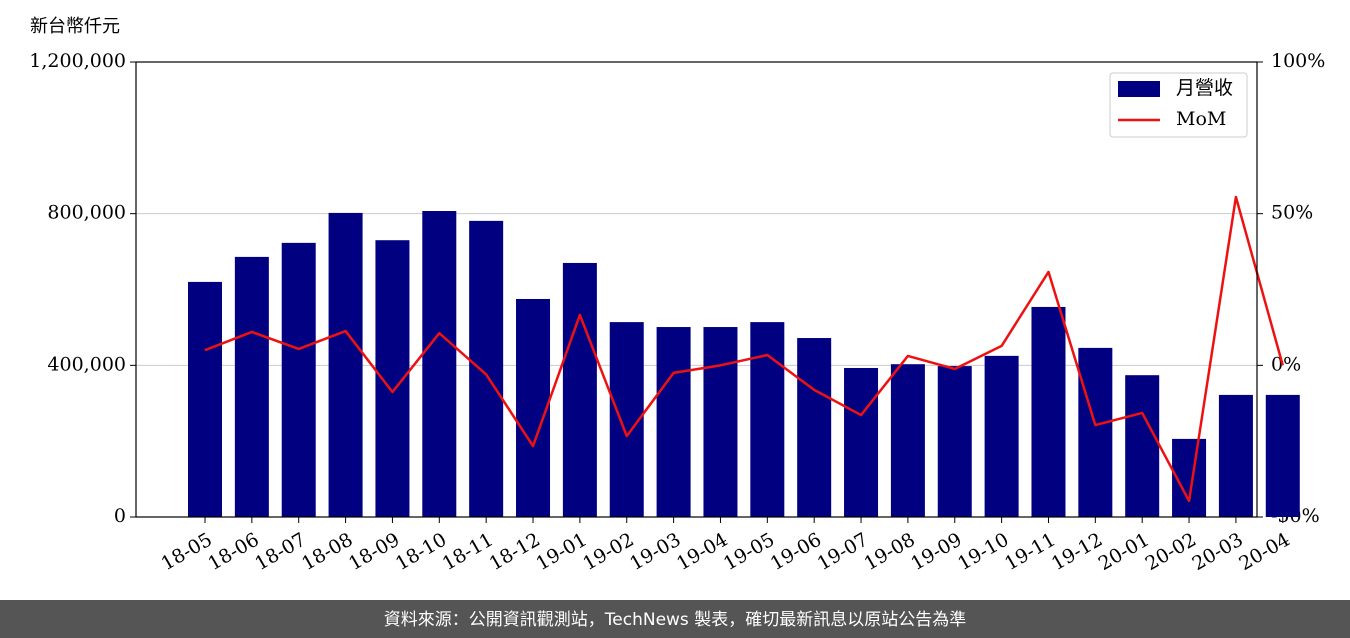  I want to click on footer-bar, so click(675, 619).